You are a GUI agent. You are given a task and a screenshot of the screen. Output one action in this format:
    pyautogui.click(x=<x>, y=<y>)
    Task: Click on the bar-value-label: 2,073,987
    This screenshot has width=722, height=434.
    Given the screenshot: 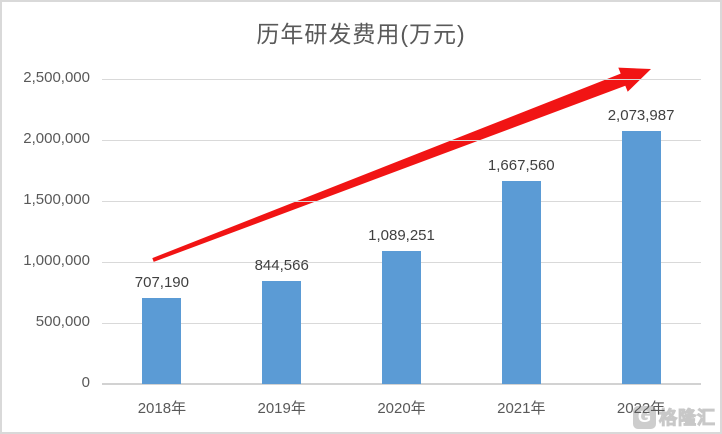 What is the action you would take?
    pyautogui.click(x=641, y=115)
    